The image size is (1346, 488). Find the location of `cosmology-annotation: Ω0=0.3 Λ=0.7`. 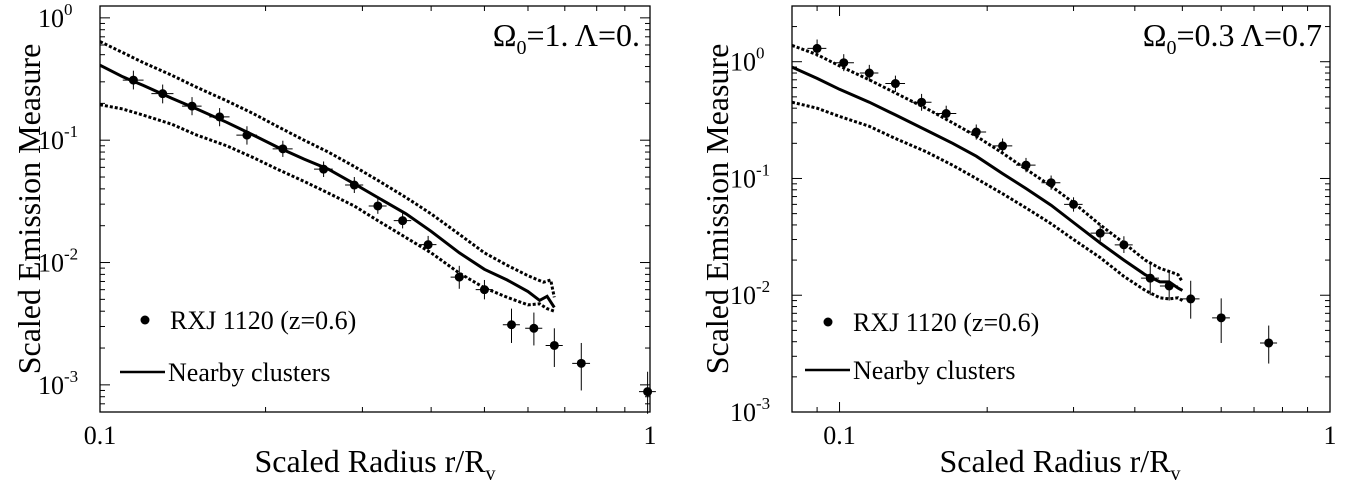

cosmology-annotation: Ω0=0.3 Λ=0.7 is located at coordinates (1232, 38).